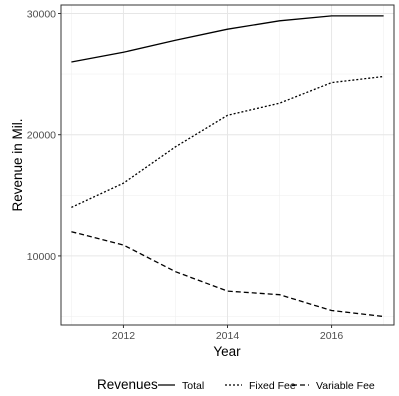 The width and height of the screenshot is (399, 396). I want to click on y-tick-label: 30000, so click(41, 14).